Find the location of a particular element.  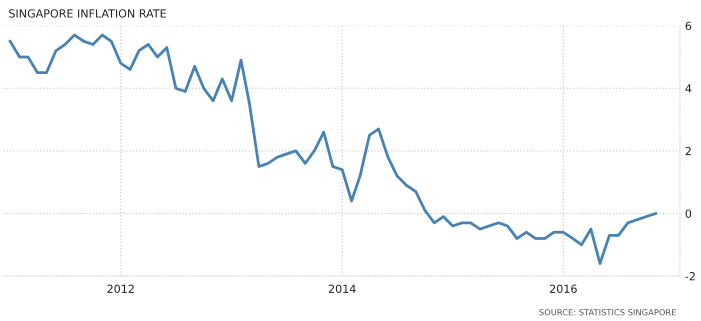

y-tick-label: 0 is located at coordinates (689, 213).